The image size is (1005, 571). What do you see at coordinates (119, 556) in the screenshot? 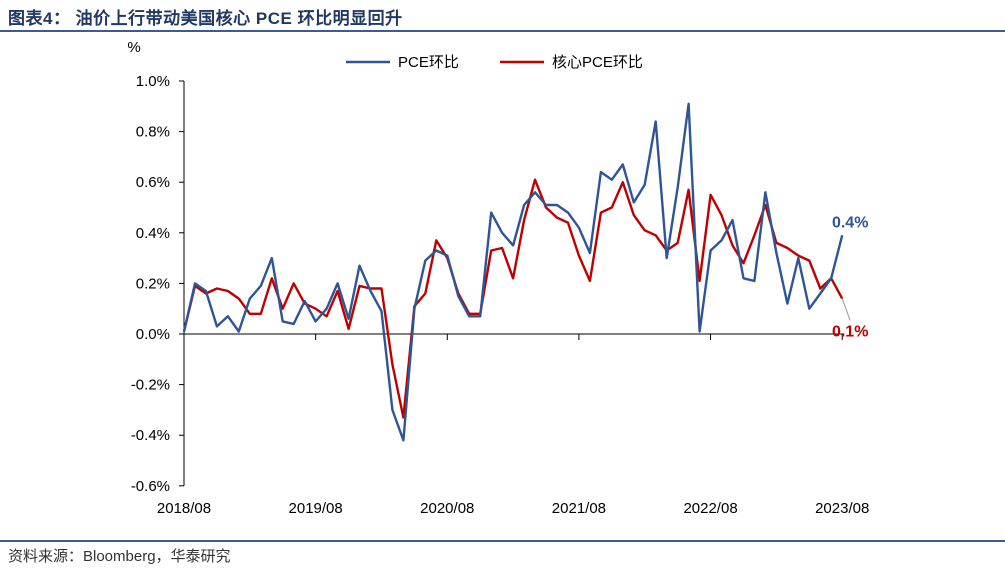
I see `source-note: 资料来源：Bloomberg，华泰研究` at bounding box center [119, 556].